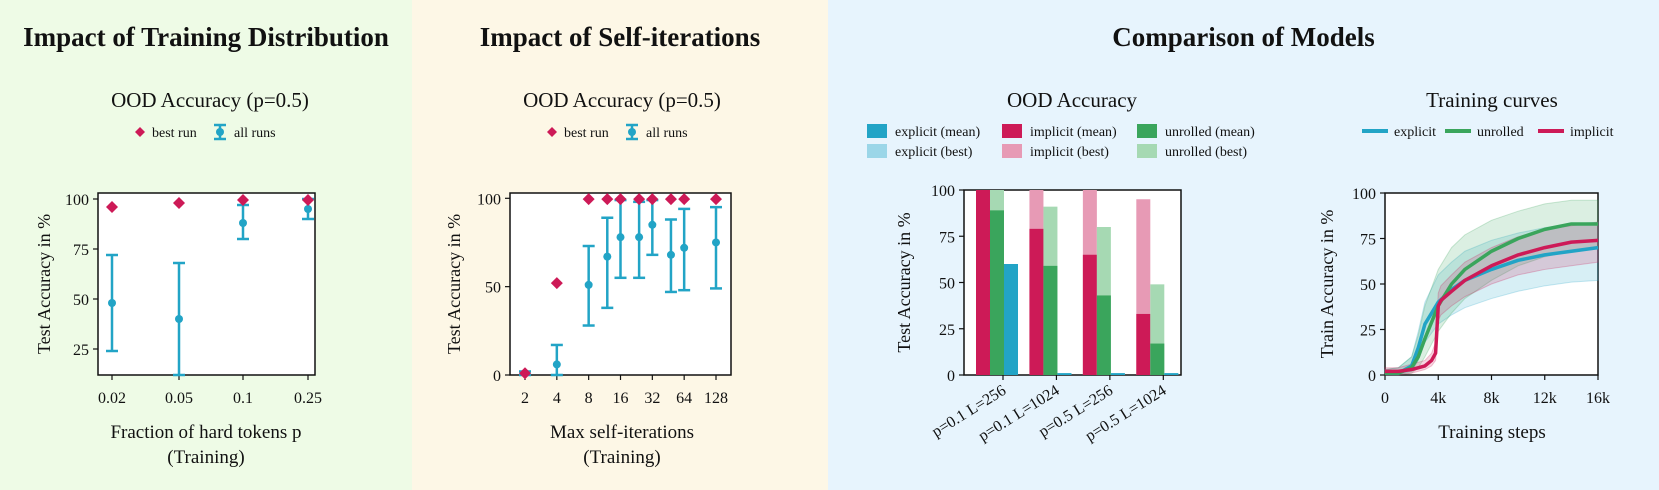 The width and height of the screenshot is (1659, 490). Describe the element at coordinates (1415, 132) in the screenshot. I see `chart4-legend-label: explicit` at that location.